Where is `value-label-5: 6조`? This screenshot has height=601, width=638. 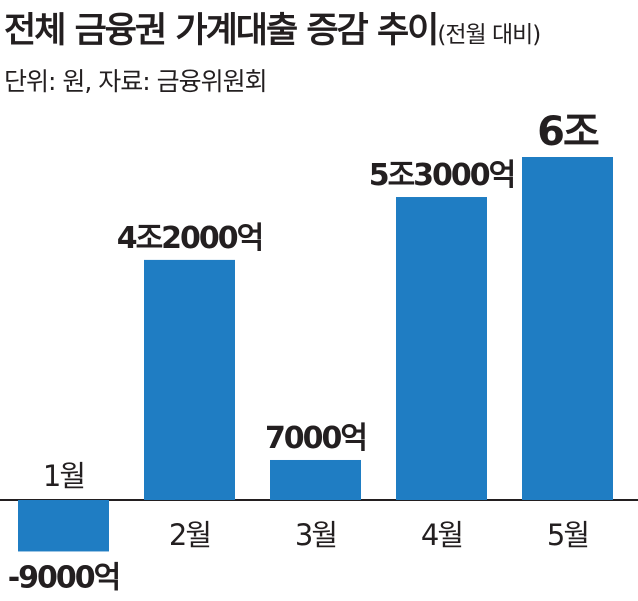 value-label-5: 6조 is located at coordinates (568, 132).